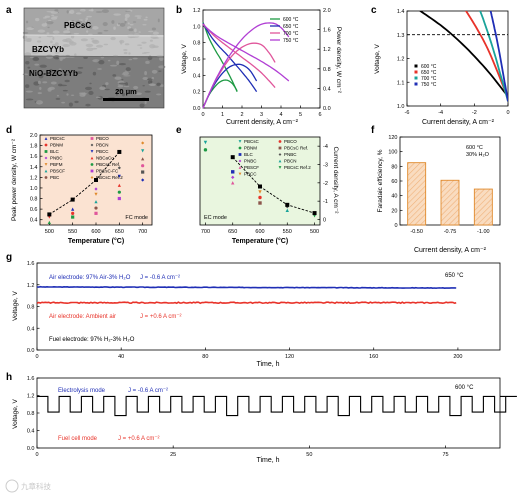 This screenshot has height=496, width=530. Describe the element at coordinates (407, 113) in the screenshot. I see `x-tick-label: -6` at that location.